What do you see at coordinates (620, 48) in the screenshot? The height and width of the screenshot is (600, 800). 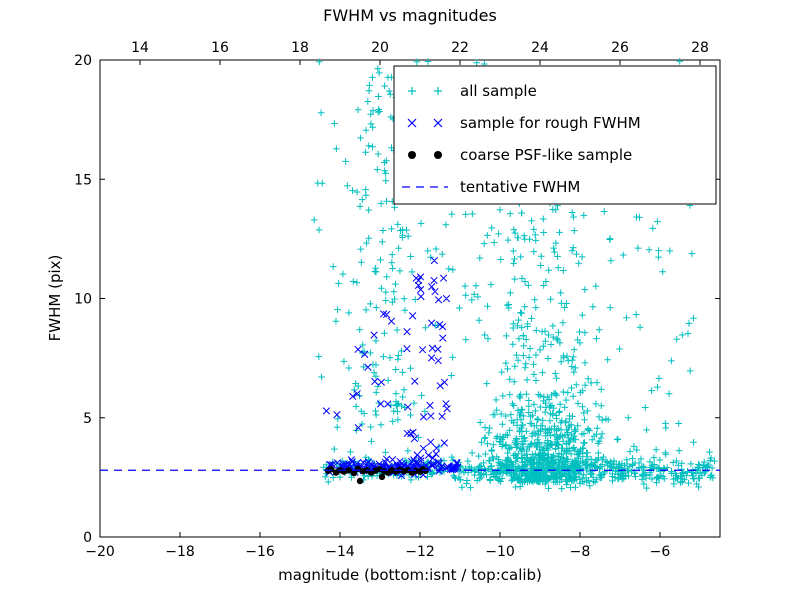 I see `x-top-tick-label: 26` at bounding box center [620, 48].